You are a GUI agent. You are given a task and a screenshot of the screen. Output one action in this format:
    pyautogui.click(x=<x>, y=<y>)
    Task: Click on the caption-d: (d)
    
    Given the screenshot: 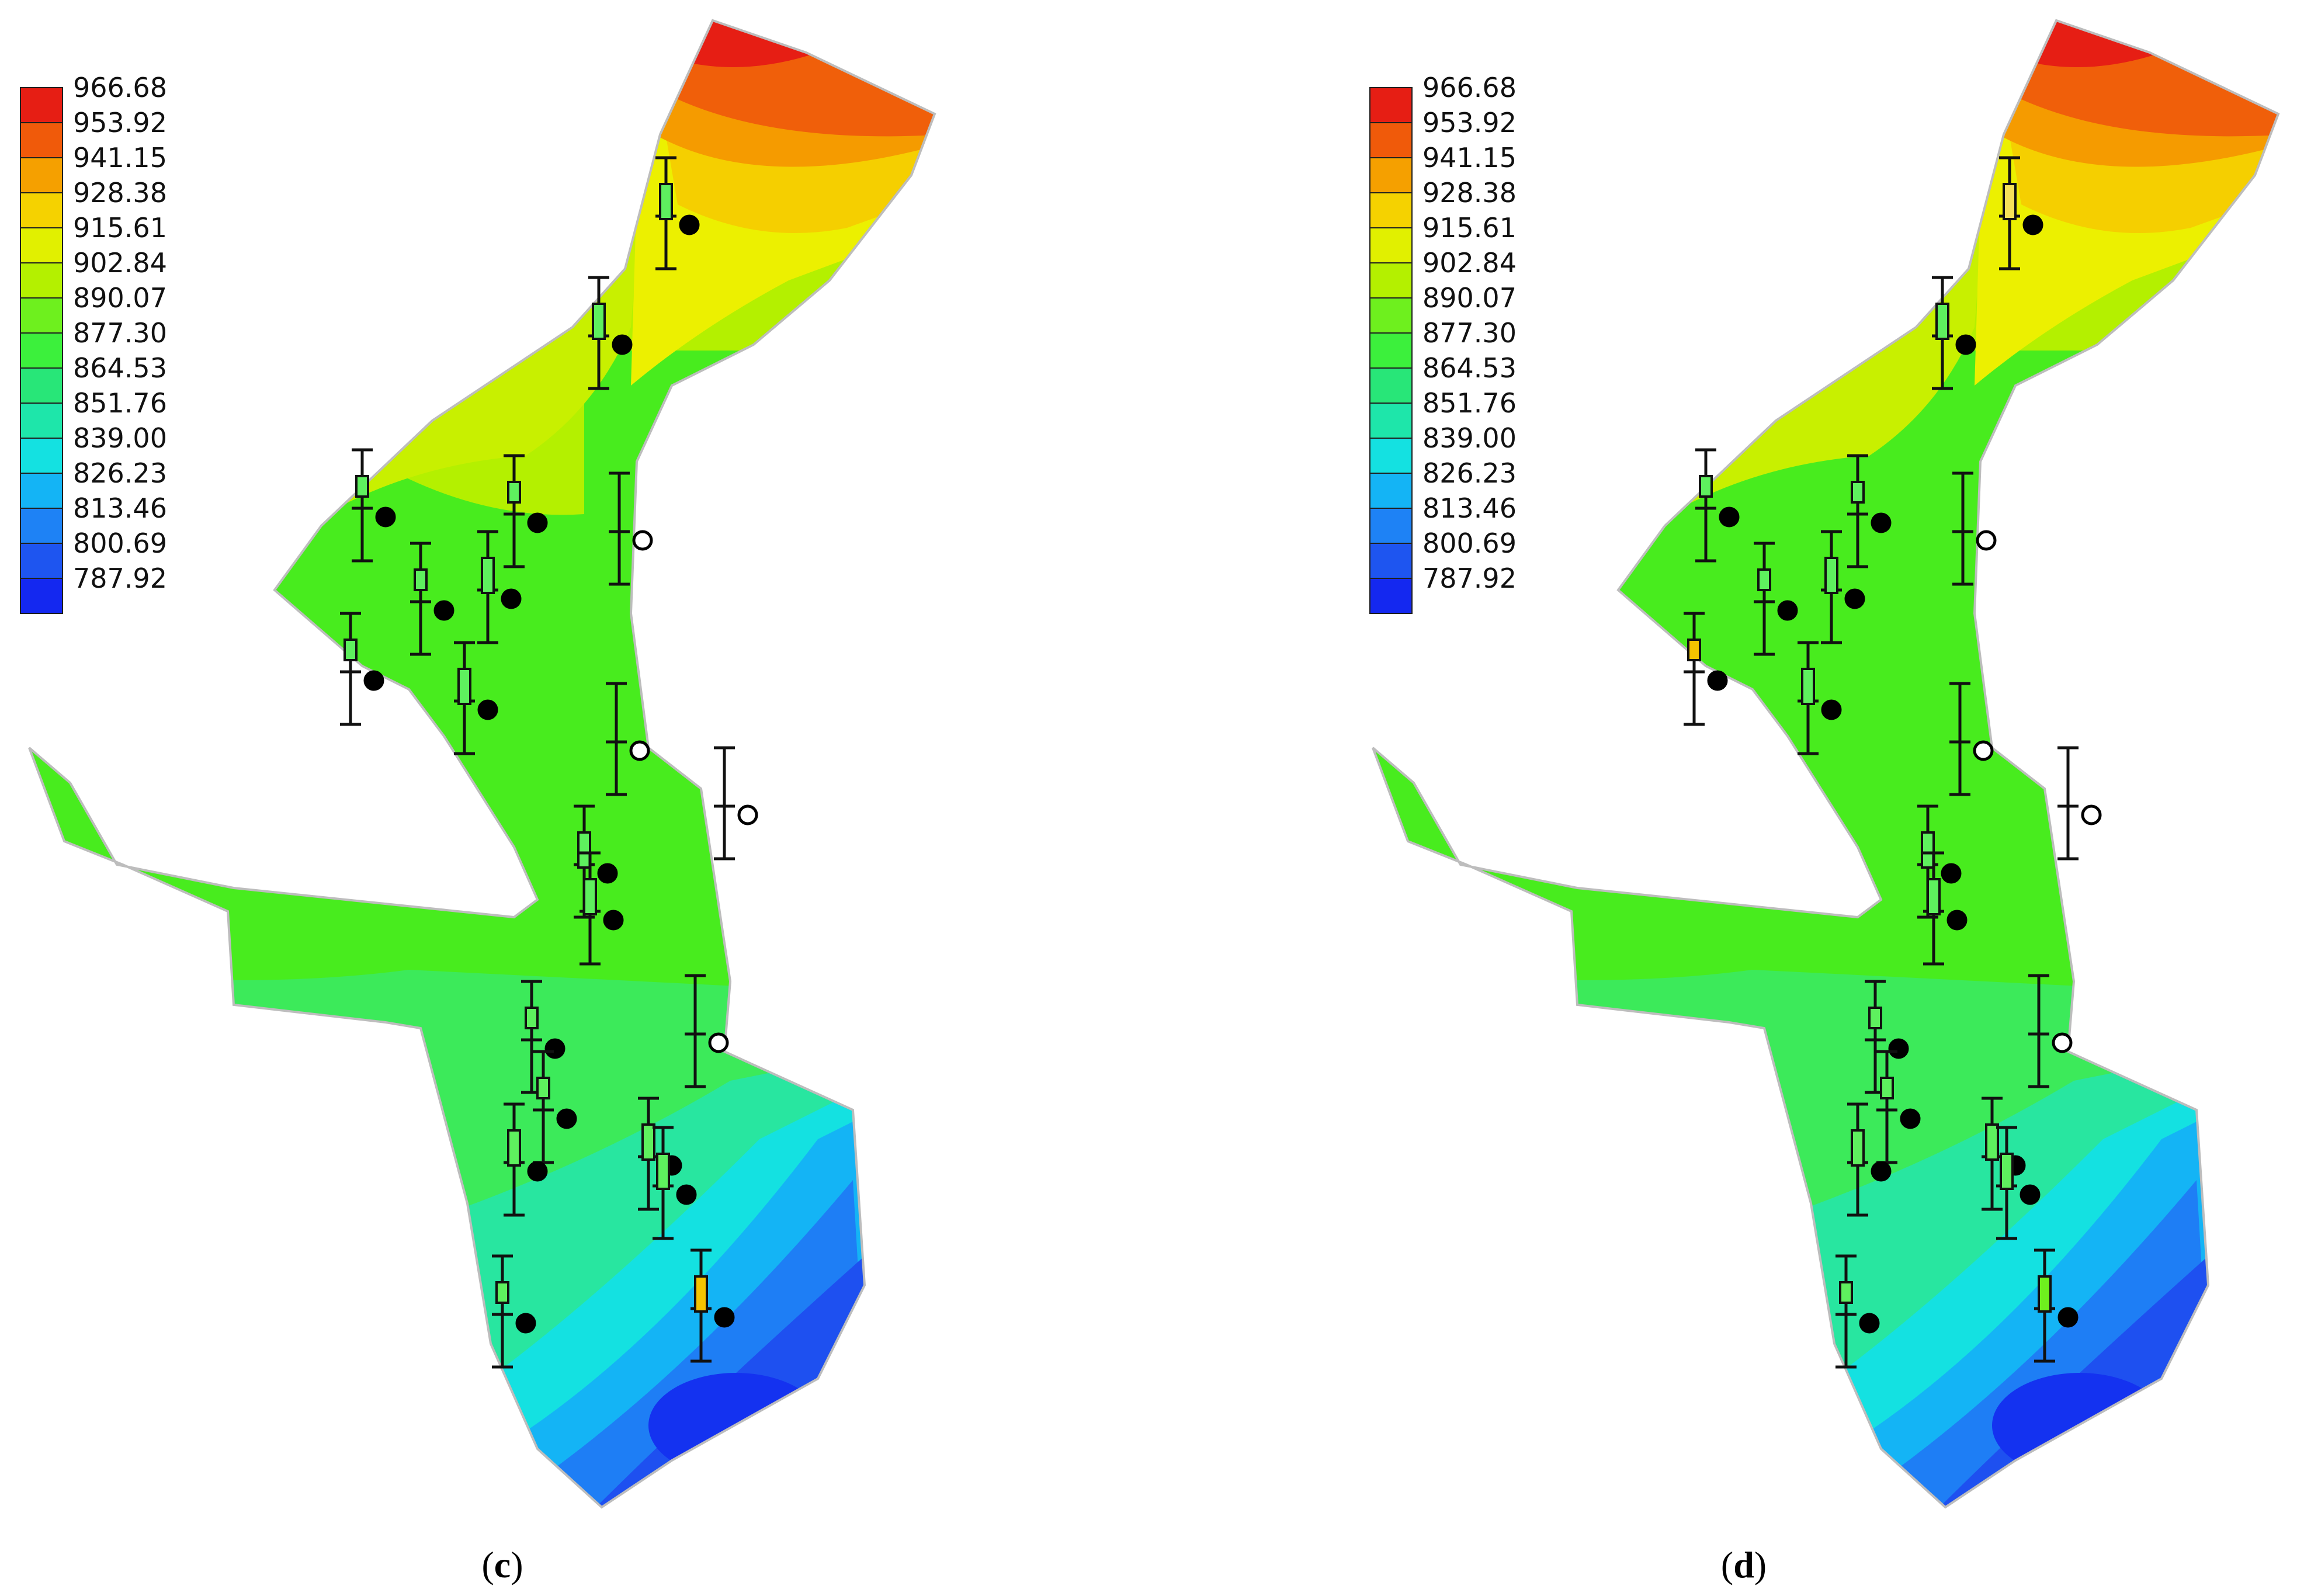 What is the action you would take?
    pyautogui.click(x=1744, y=1564)
    